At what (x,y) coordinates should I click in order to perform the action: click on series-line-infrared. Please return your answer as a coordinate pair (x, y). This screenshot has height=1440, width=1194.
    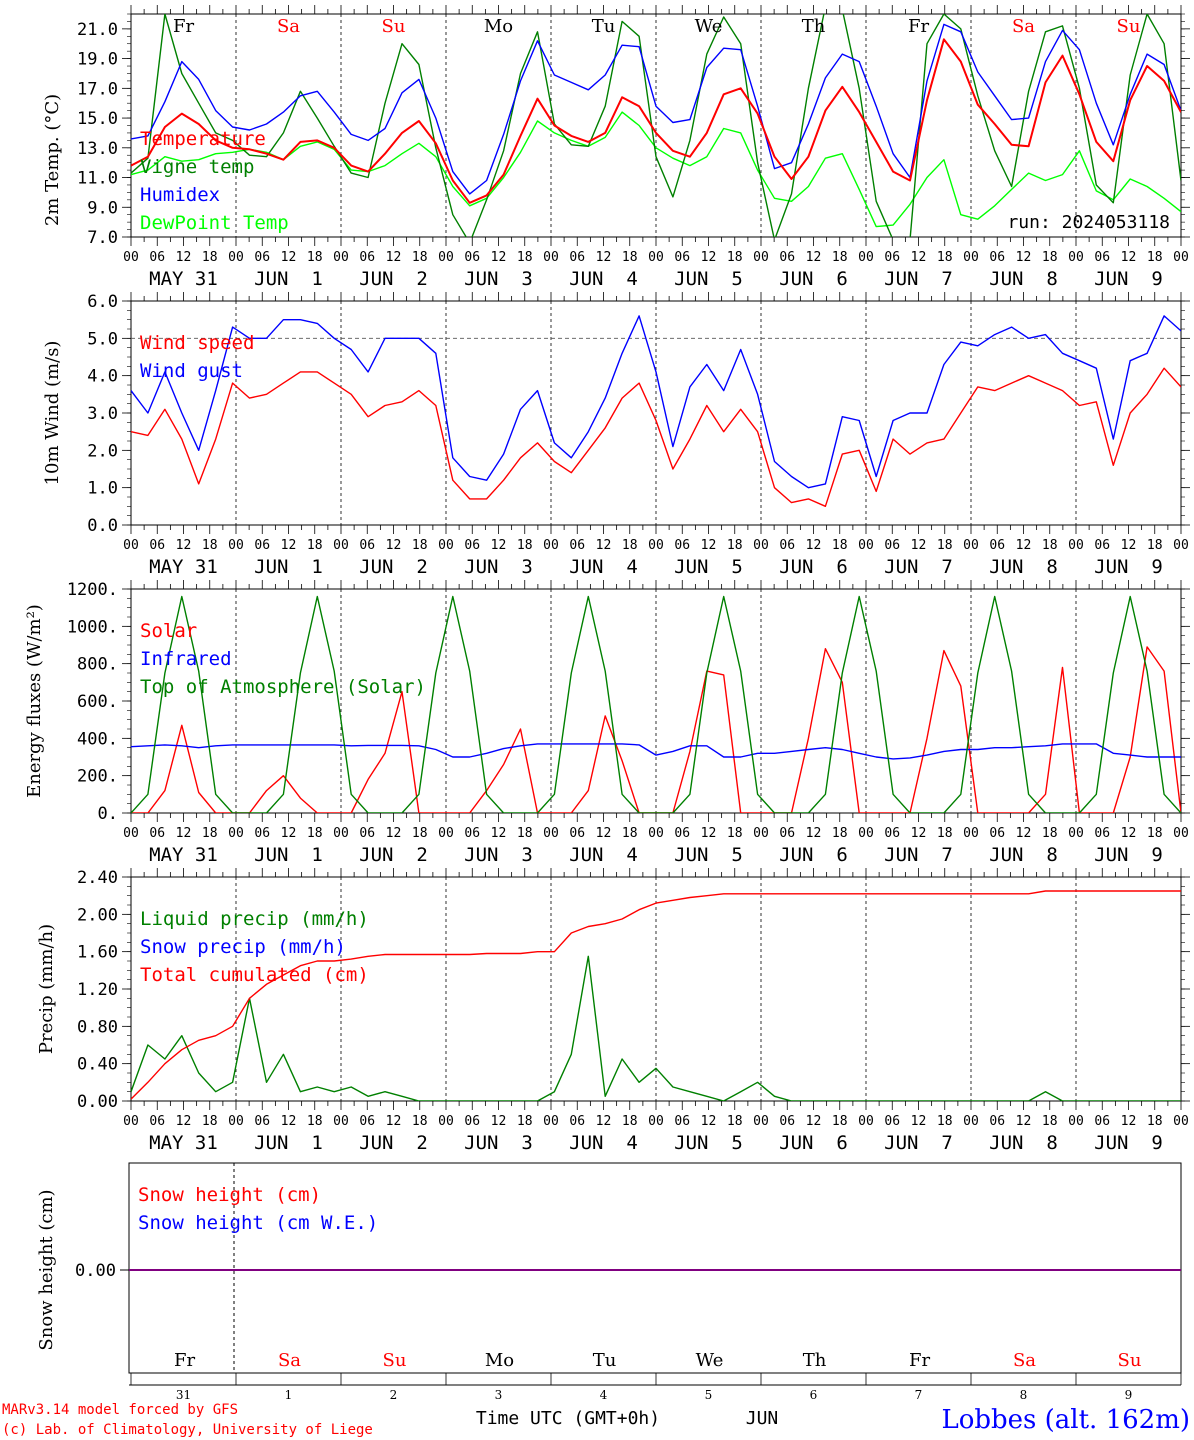
    Looking at the image, I should click on (656, 751).